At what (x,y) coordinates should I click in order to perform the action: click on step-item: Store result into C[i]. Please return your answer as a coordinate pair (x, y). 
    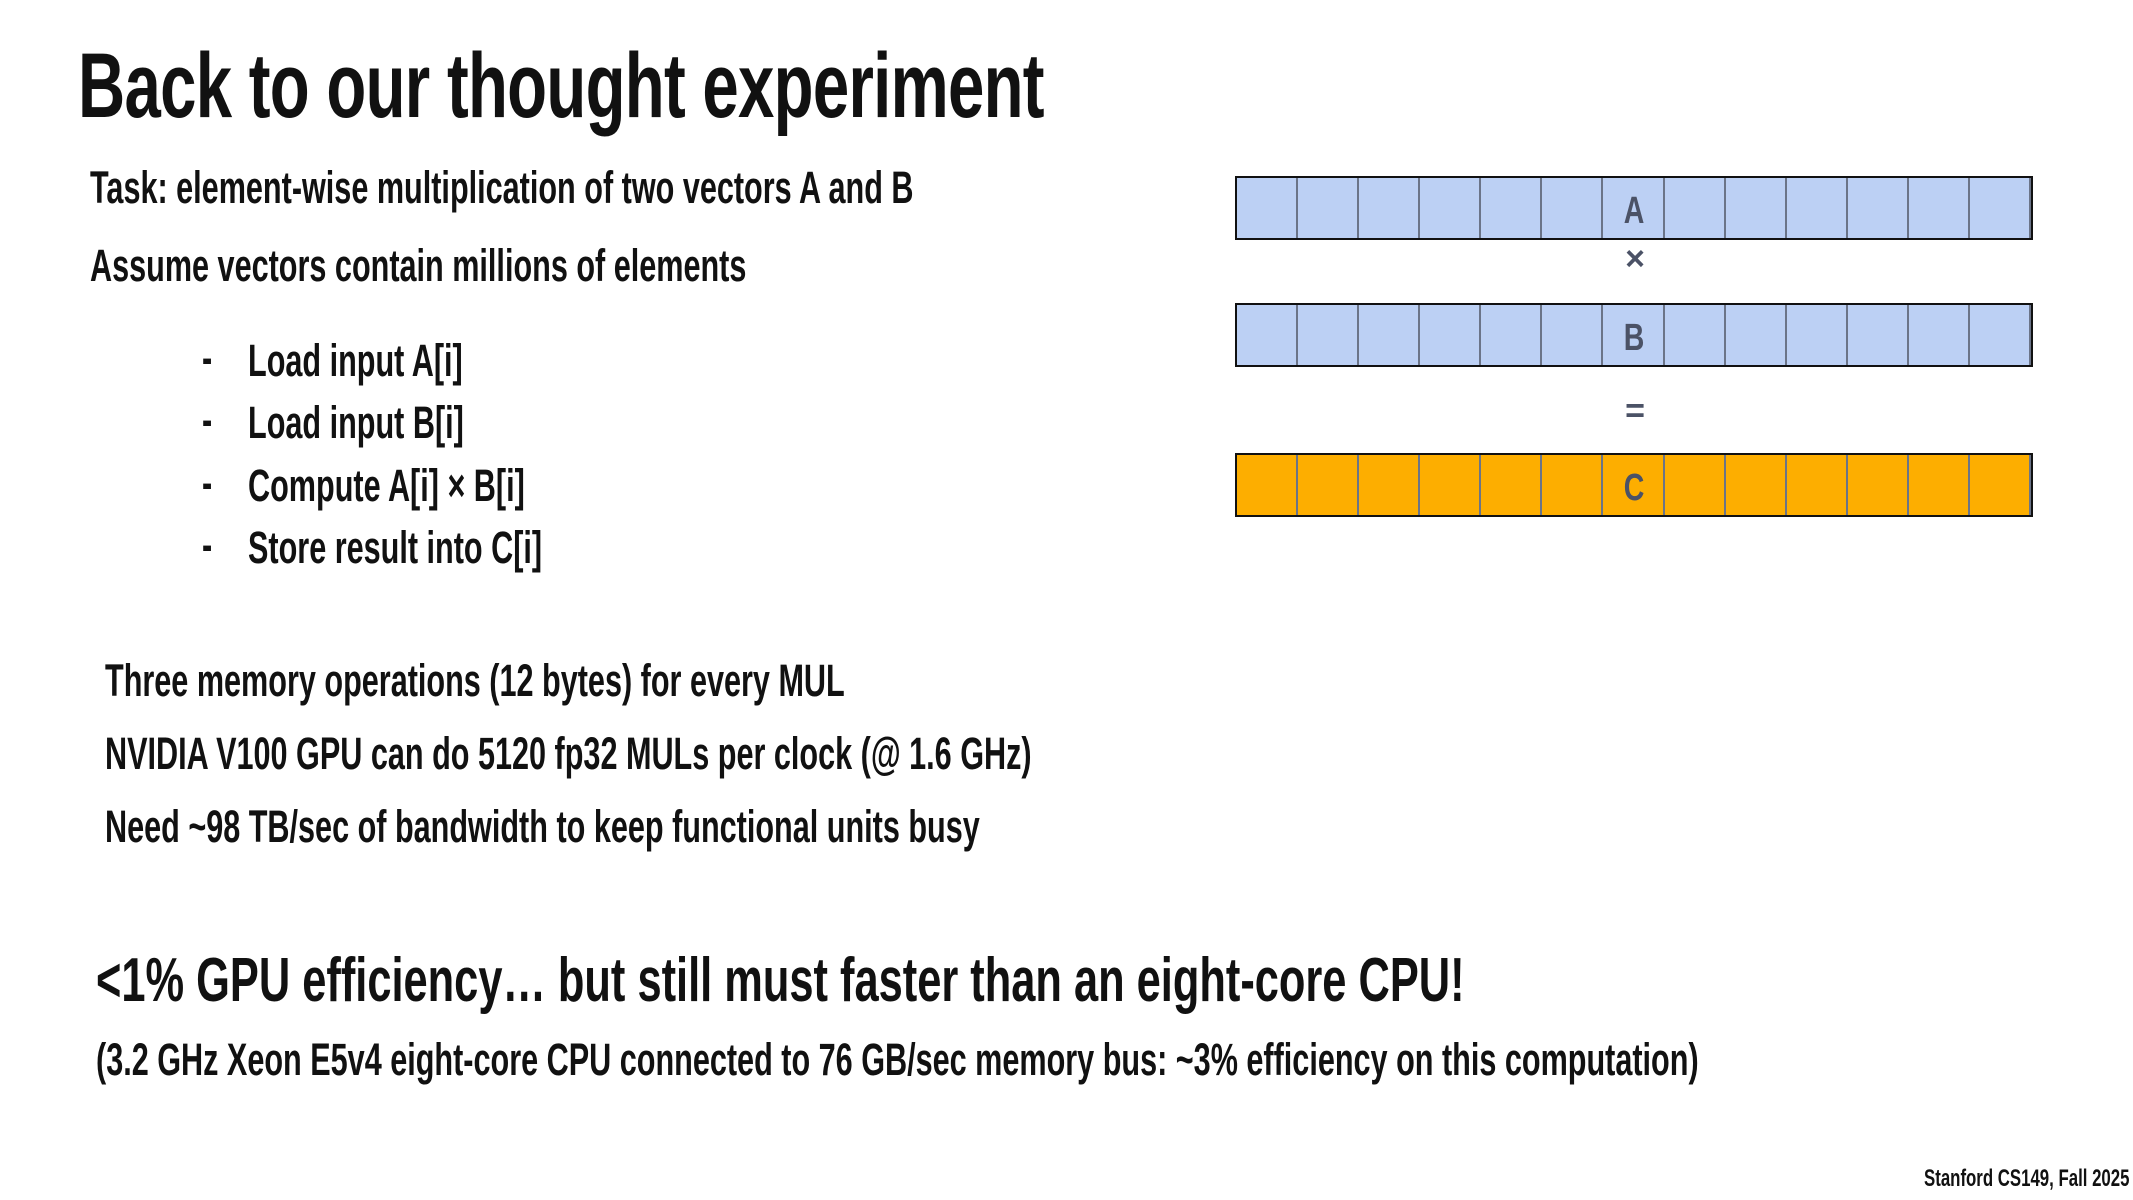
    Looking at the image, I should click on (395, 547).